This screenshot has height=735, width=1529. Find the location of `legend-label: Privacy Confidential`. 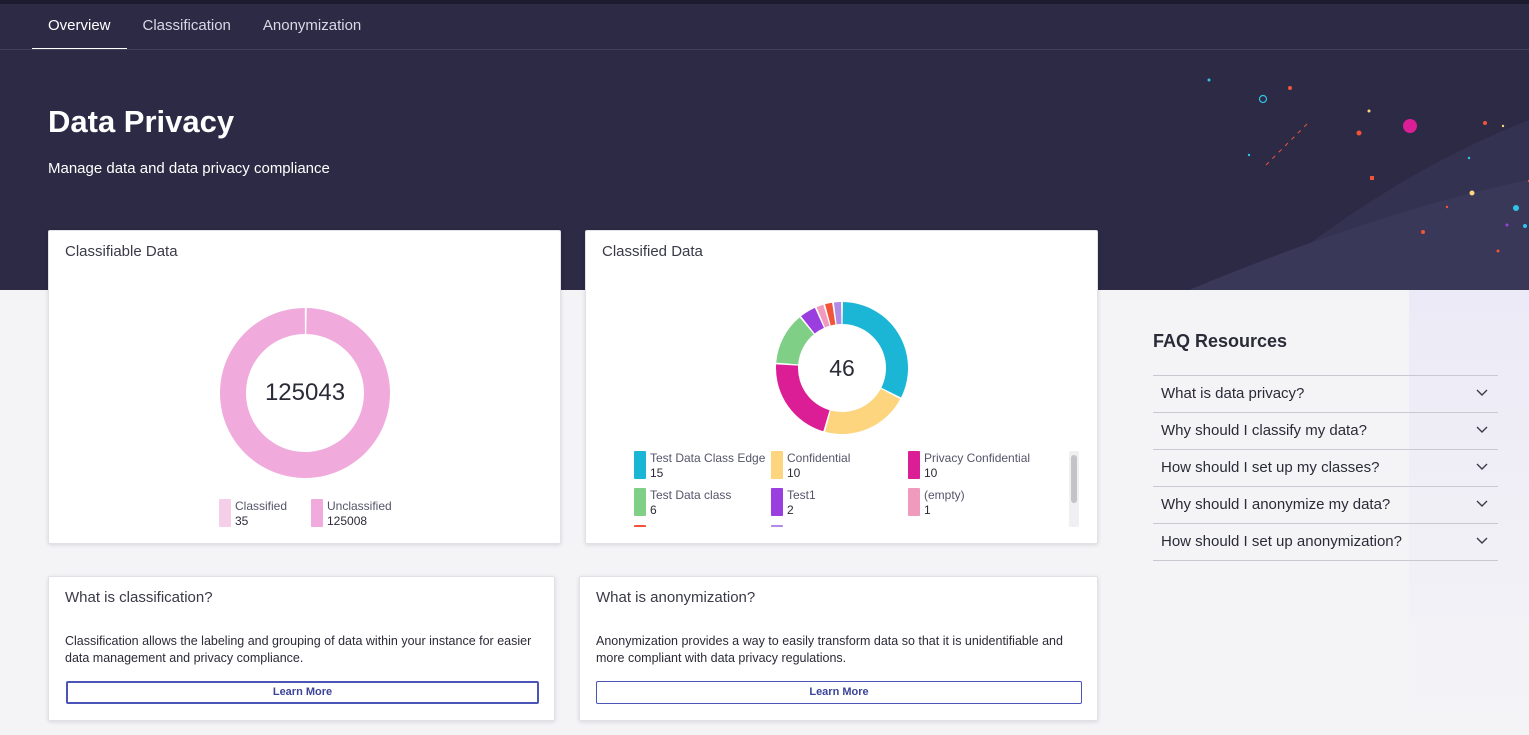

legend-label: Privacy Confidential is located at coordinates (977, 458).